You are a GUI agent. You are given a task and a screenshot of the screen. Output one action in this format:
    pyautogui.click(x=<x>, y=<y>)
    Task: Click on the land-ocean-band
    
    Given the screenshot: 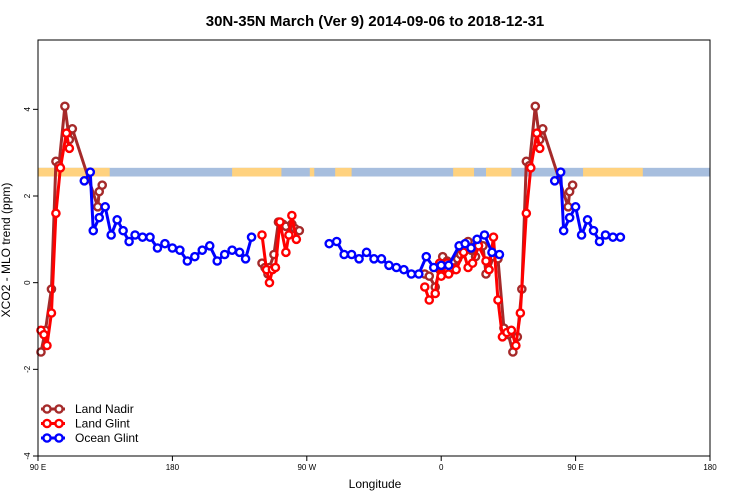 What is the action you would take?
    pyautogui.click(x=374, y=172)
    